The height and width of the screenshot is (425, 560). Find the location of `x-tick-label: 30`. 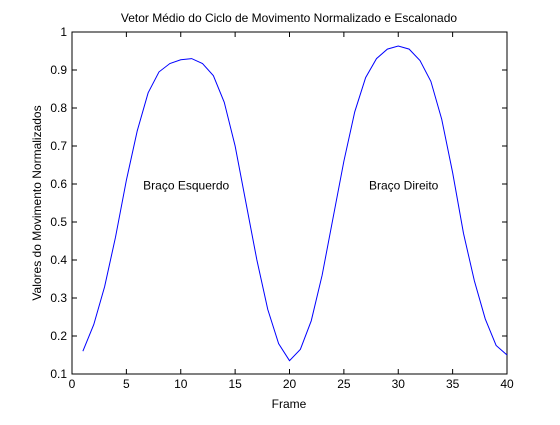

x-tick-label: 30 is located at coordinates (399, 384).